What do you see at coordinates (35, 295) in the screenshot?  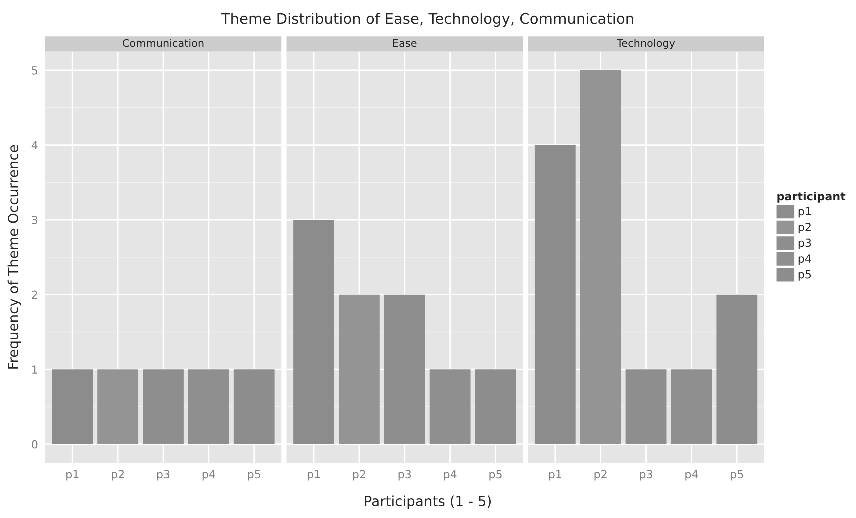 I see `y-tick-label: 2` at bounding box center [35, 295].